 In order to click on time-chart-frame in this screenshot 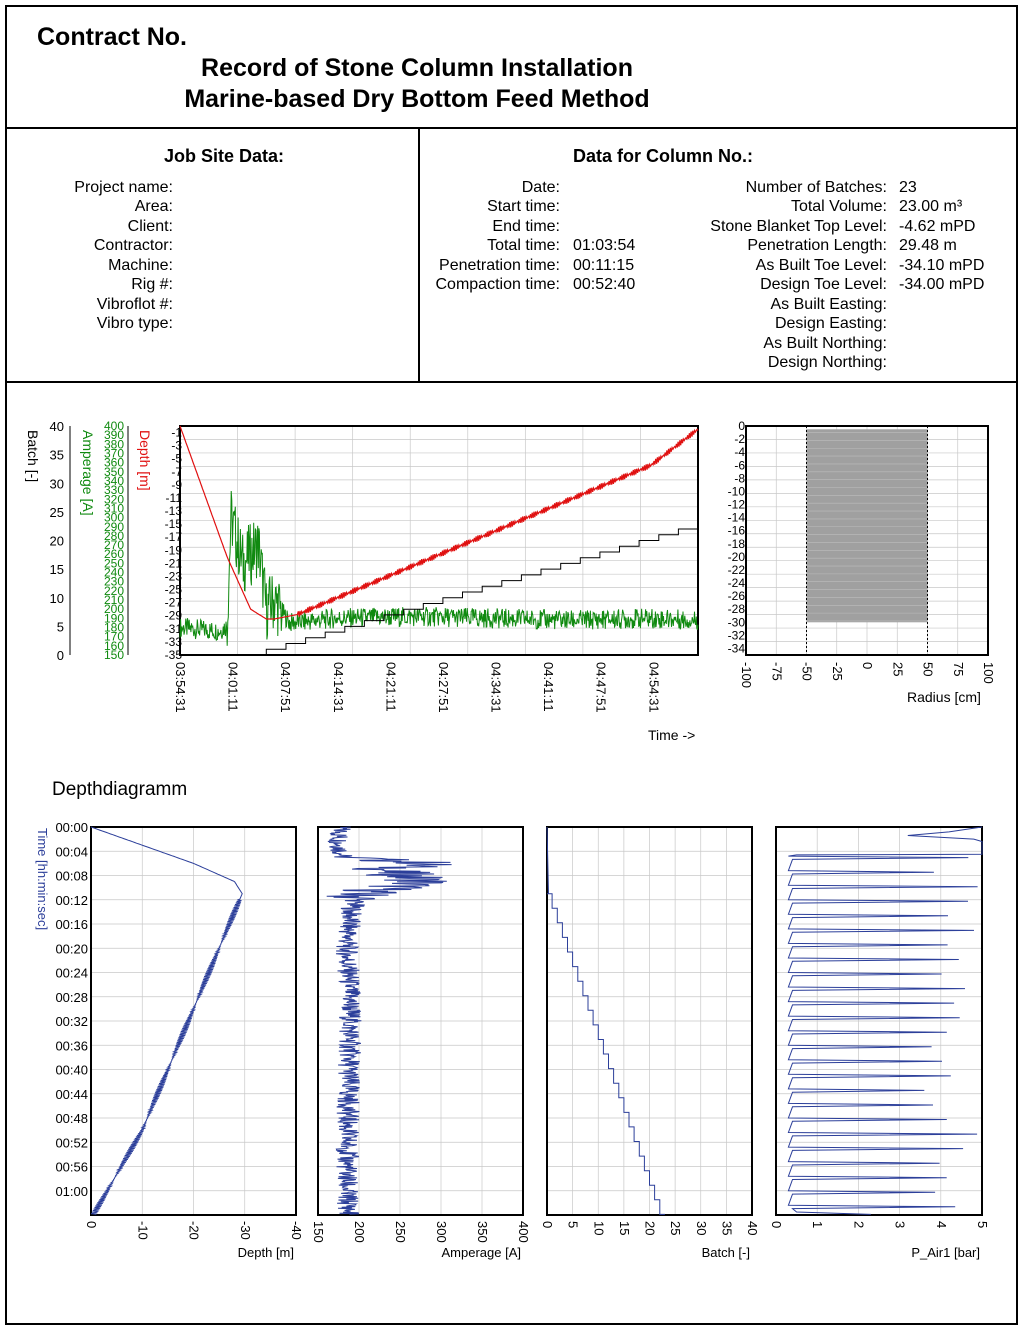, I will do `click(439, 540)`.